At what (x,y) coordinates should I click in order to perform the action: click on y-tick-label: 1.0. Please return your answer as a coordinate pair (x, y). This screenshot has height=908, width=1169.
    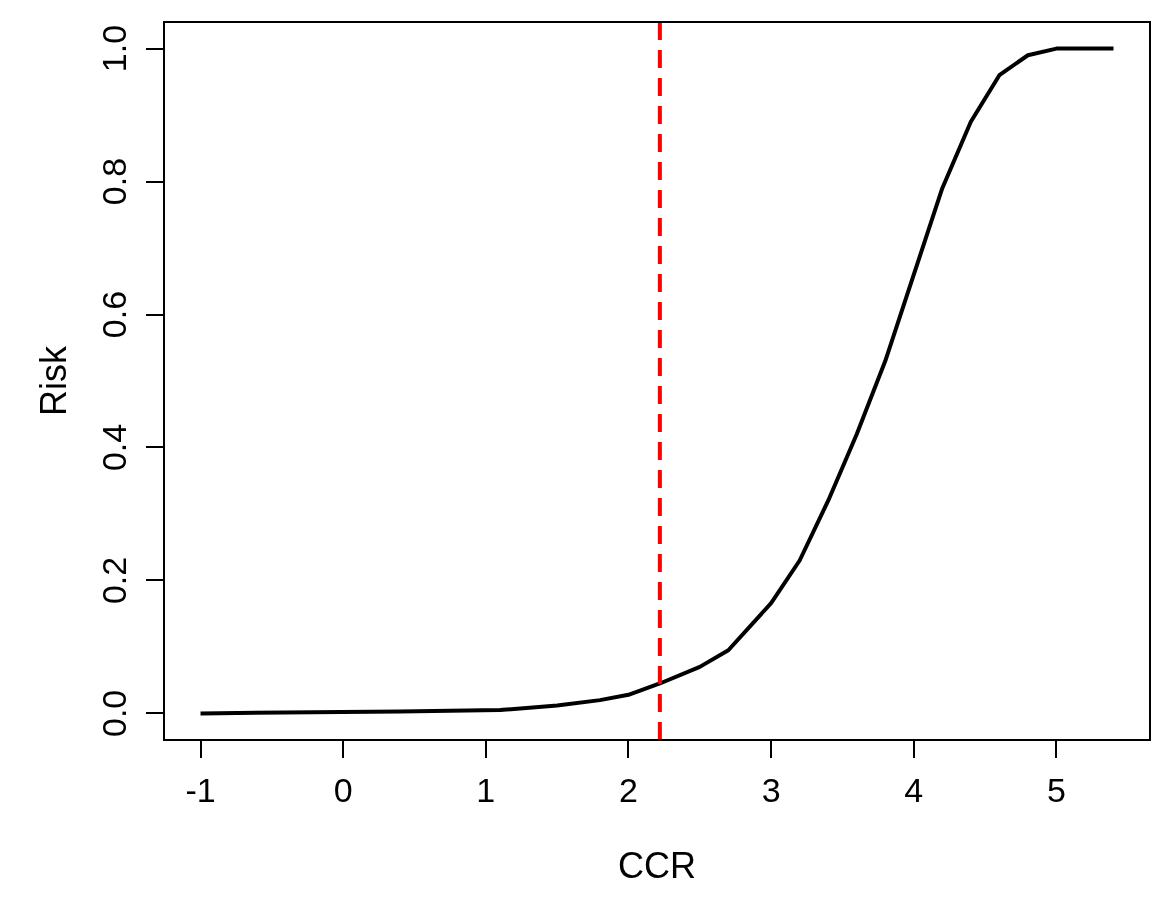
    Looking at the image, I should click on (114, 48).